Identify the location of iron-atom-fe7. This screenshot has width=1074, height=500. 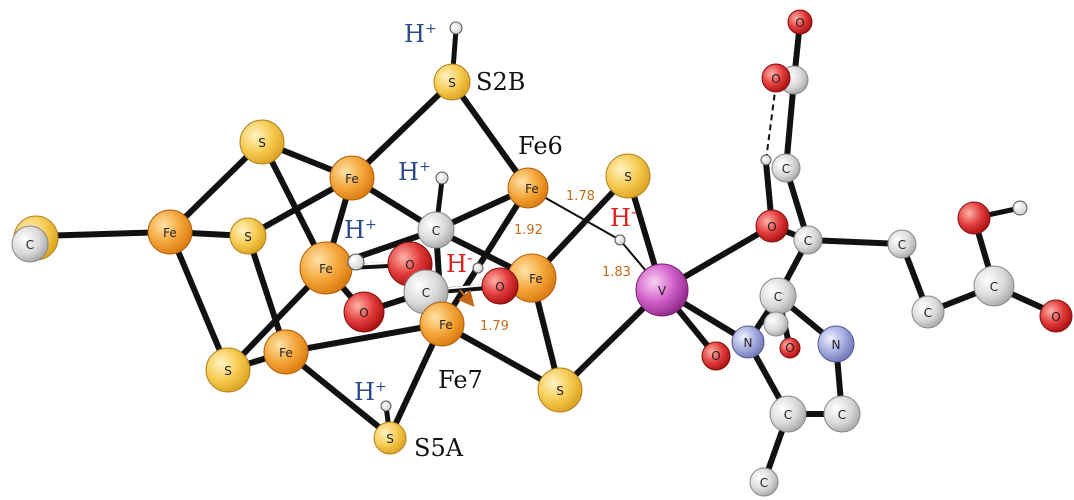
(442, 324).